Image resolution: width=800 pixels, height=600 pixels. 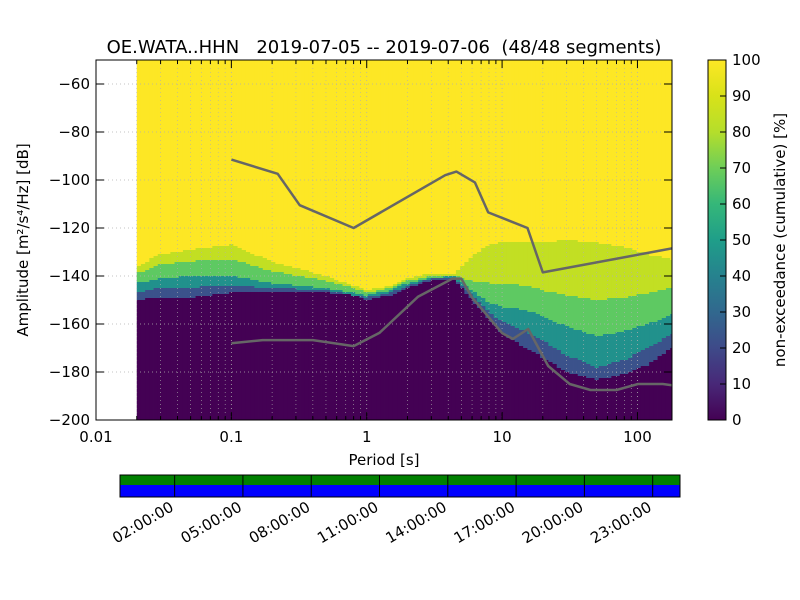 What do you see at coordinates (637, 437) in the screenshot?
I see `x-tick-label: 100` at bounding box center [637, 437].